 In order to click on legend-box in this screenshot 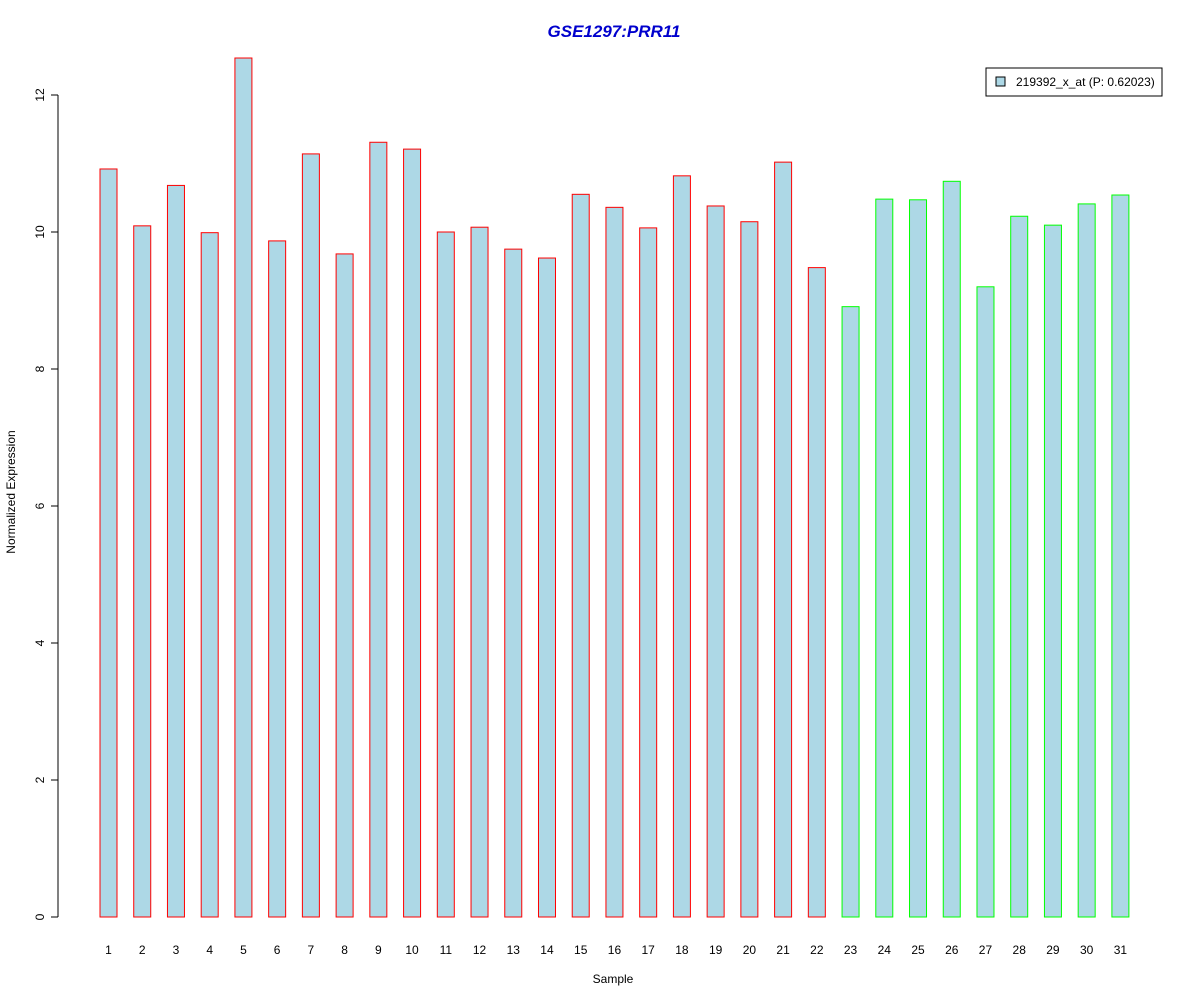, I will do `click(1074, 82)`.